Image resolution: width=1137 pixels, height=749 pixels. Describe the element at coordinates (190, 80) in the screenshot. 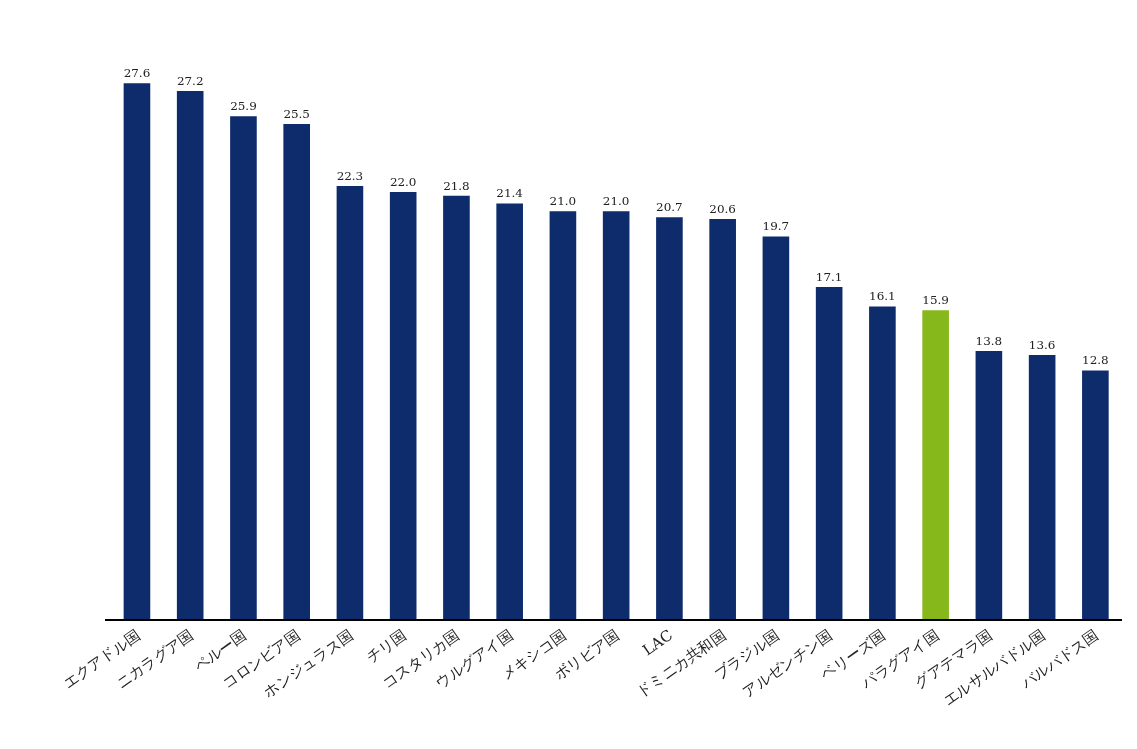

I see `data-label: 27.2` at that location.